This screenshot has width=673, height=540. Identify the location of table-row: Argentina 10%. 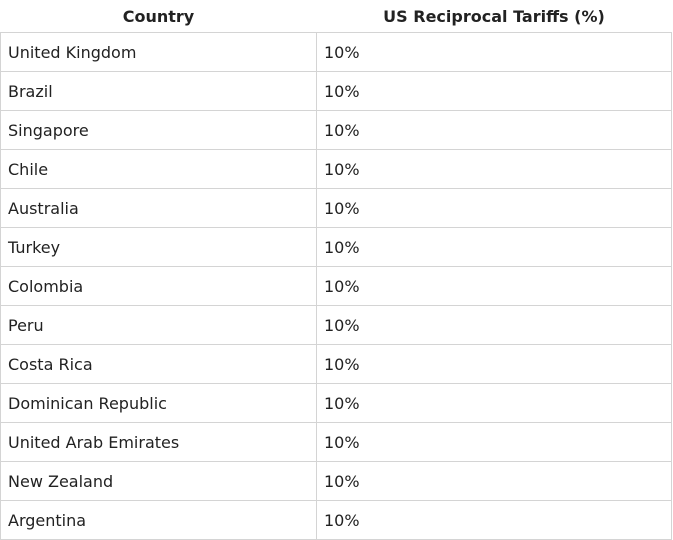
(336, 520).